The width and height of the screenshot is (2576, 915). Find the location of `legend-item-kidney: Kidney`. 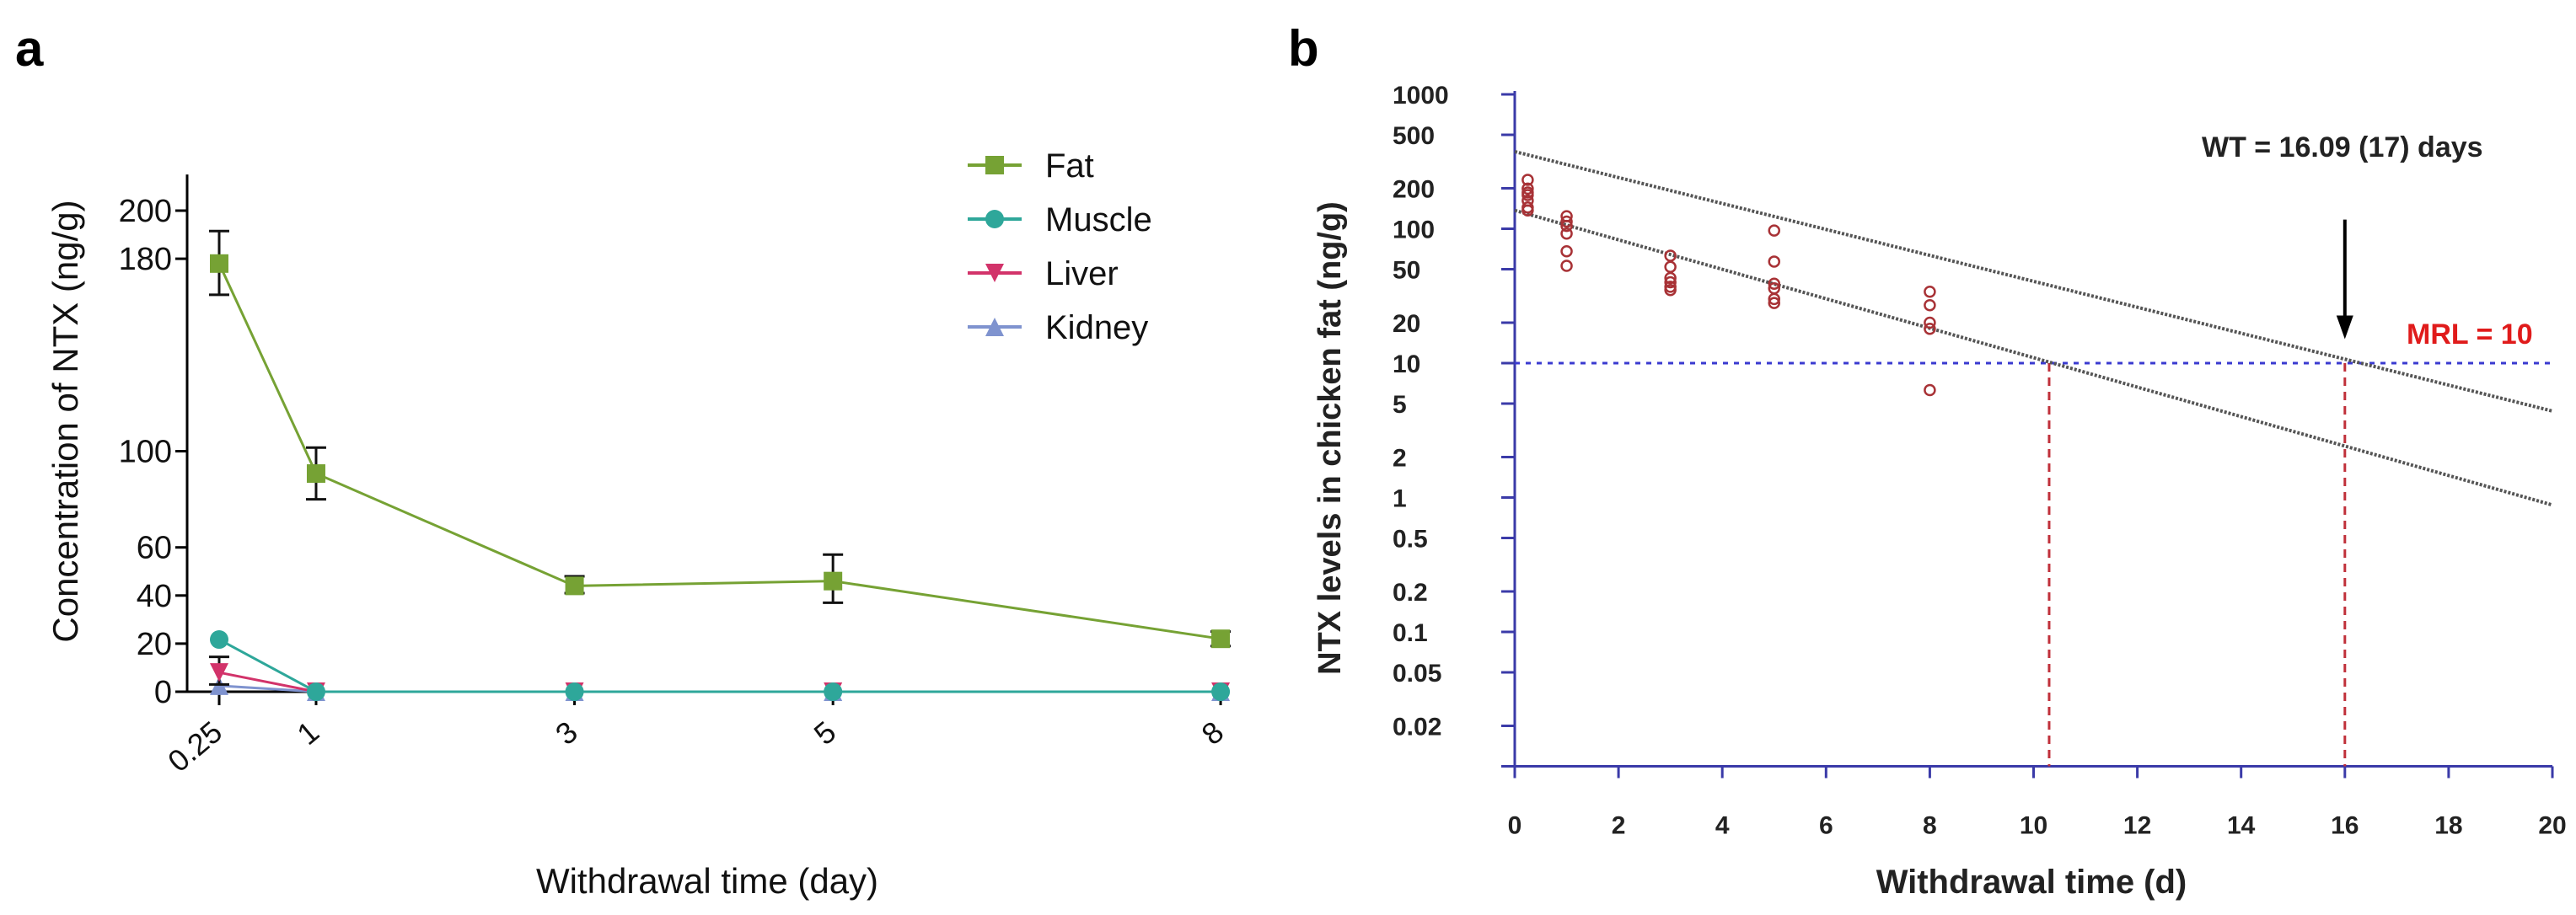

legend-item-kidney: Kidney is located at coordinates (1058, 327).